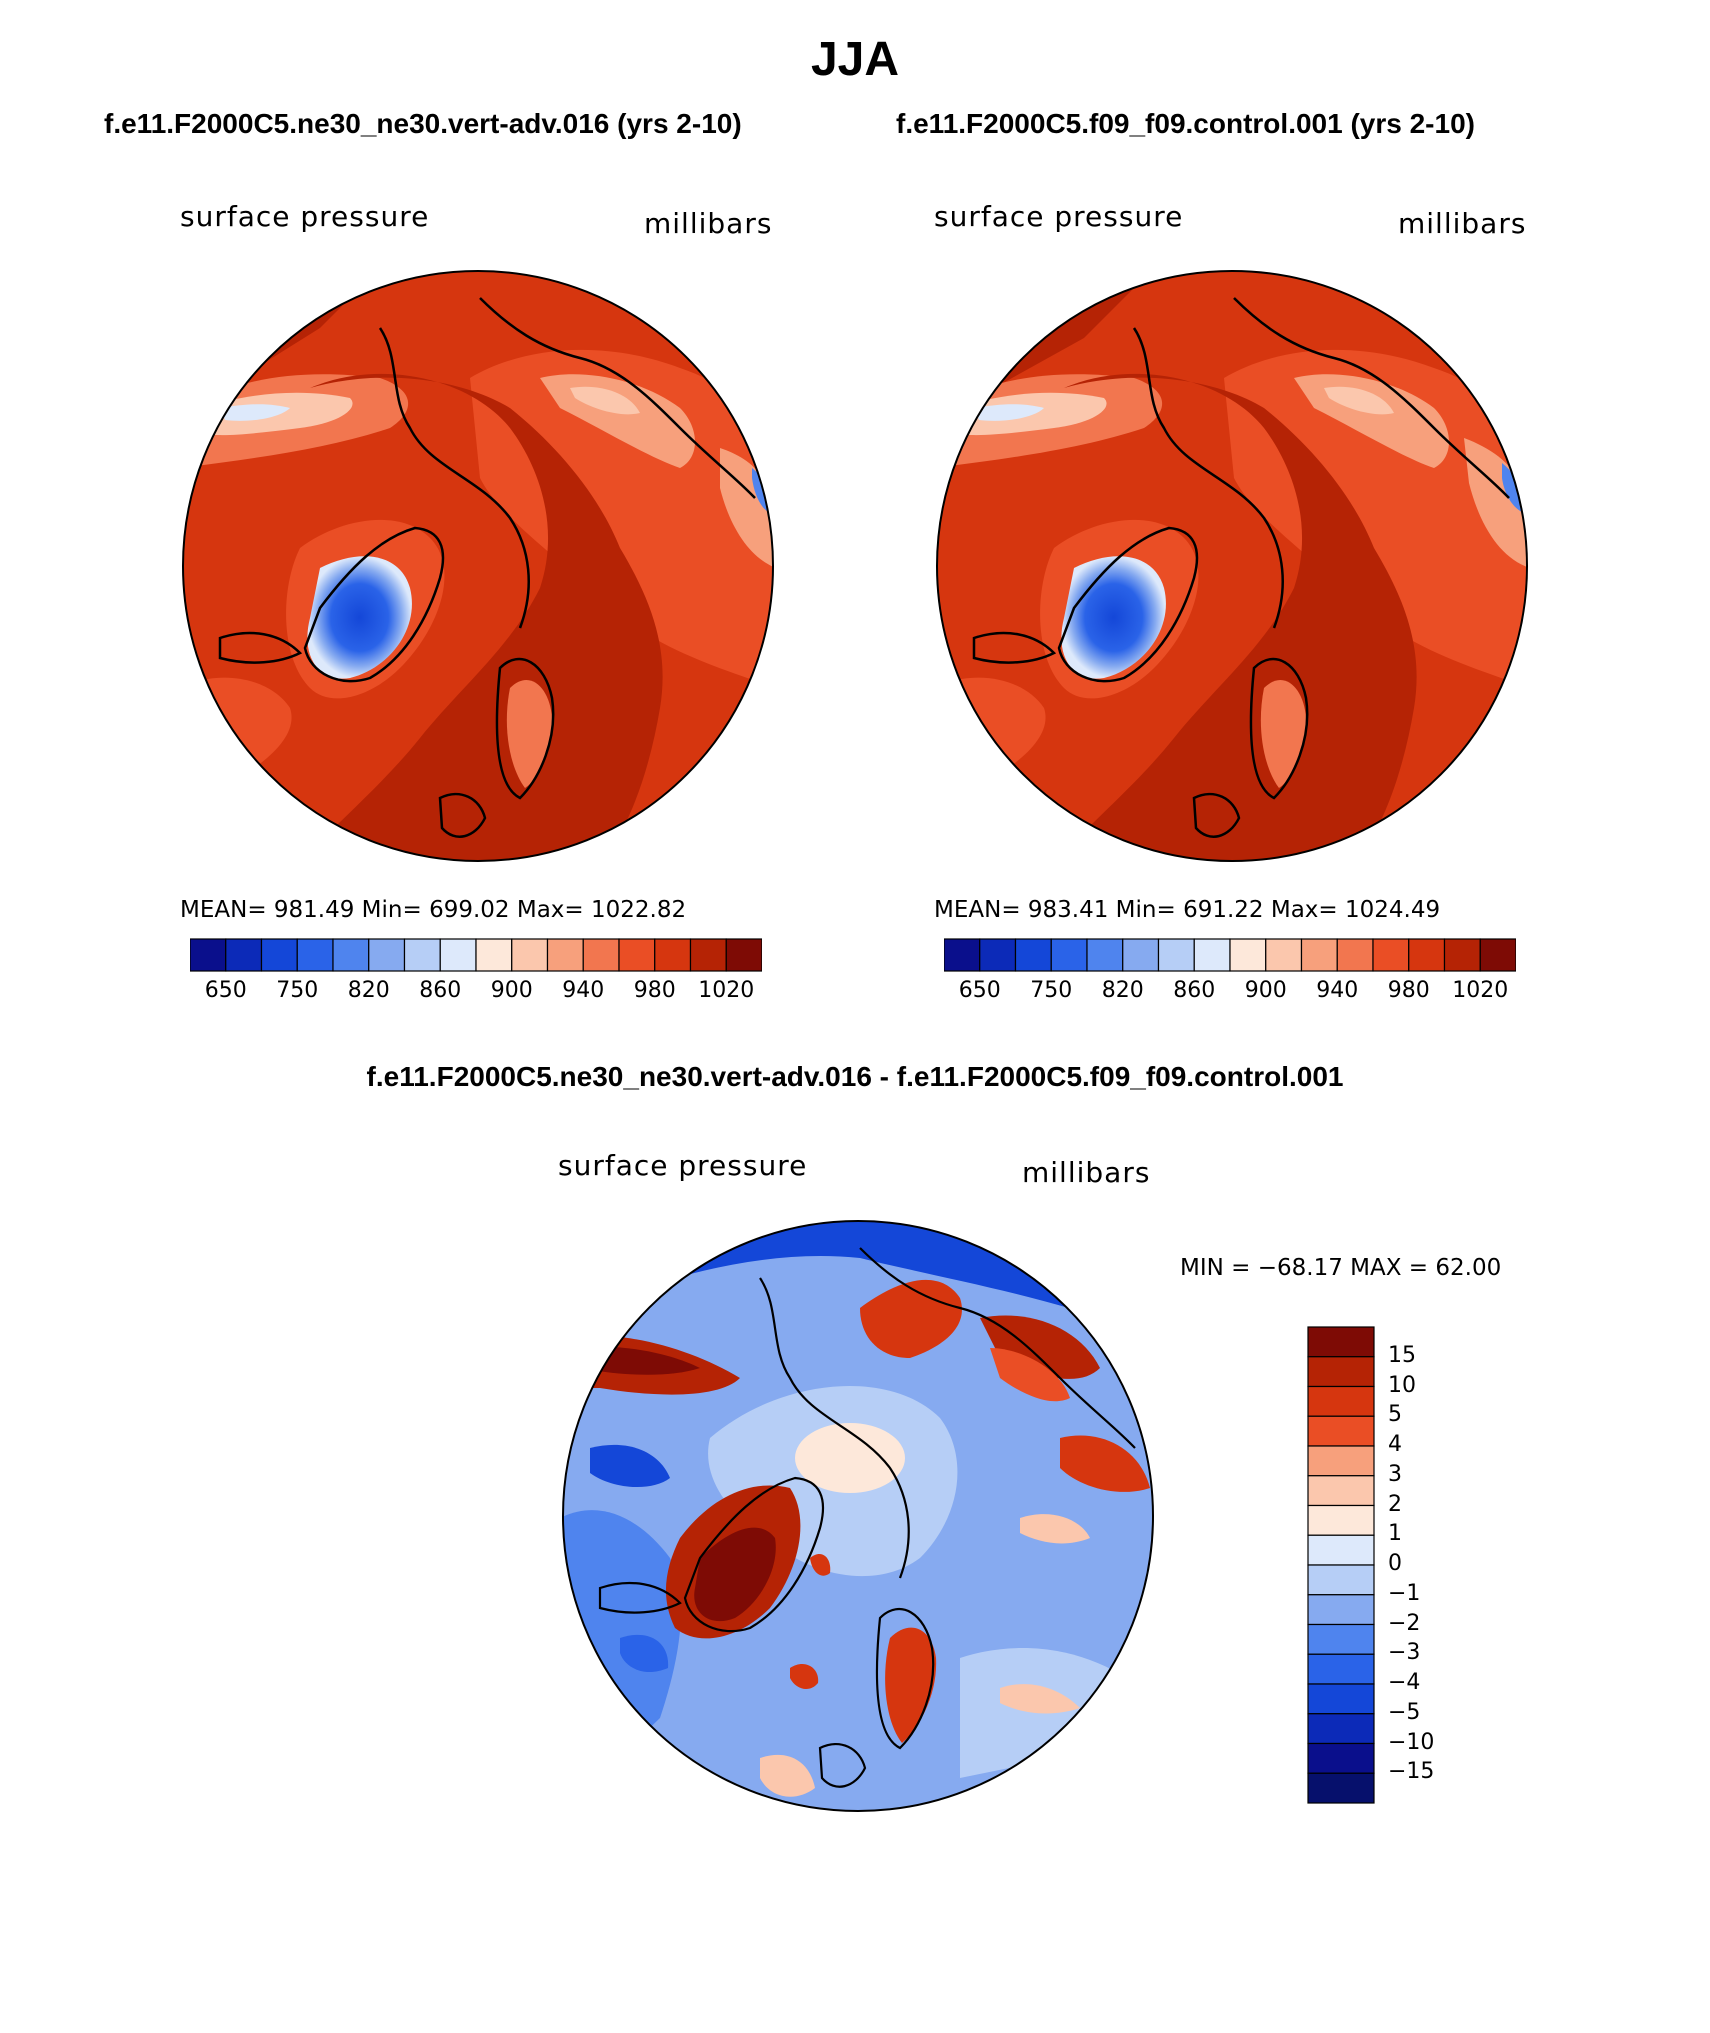  I want to click on colorbar-tick-label: 1, so click(1395, 1534).